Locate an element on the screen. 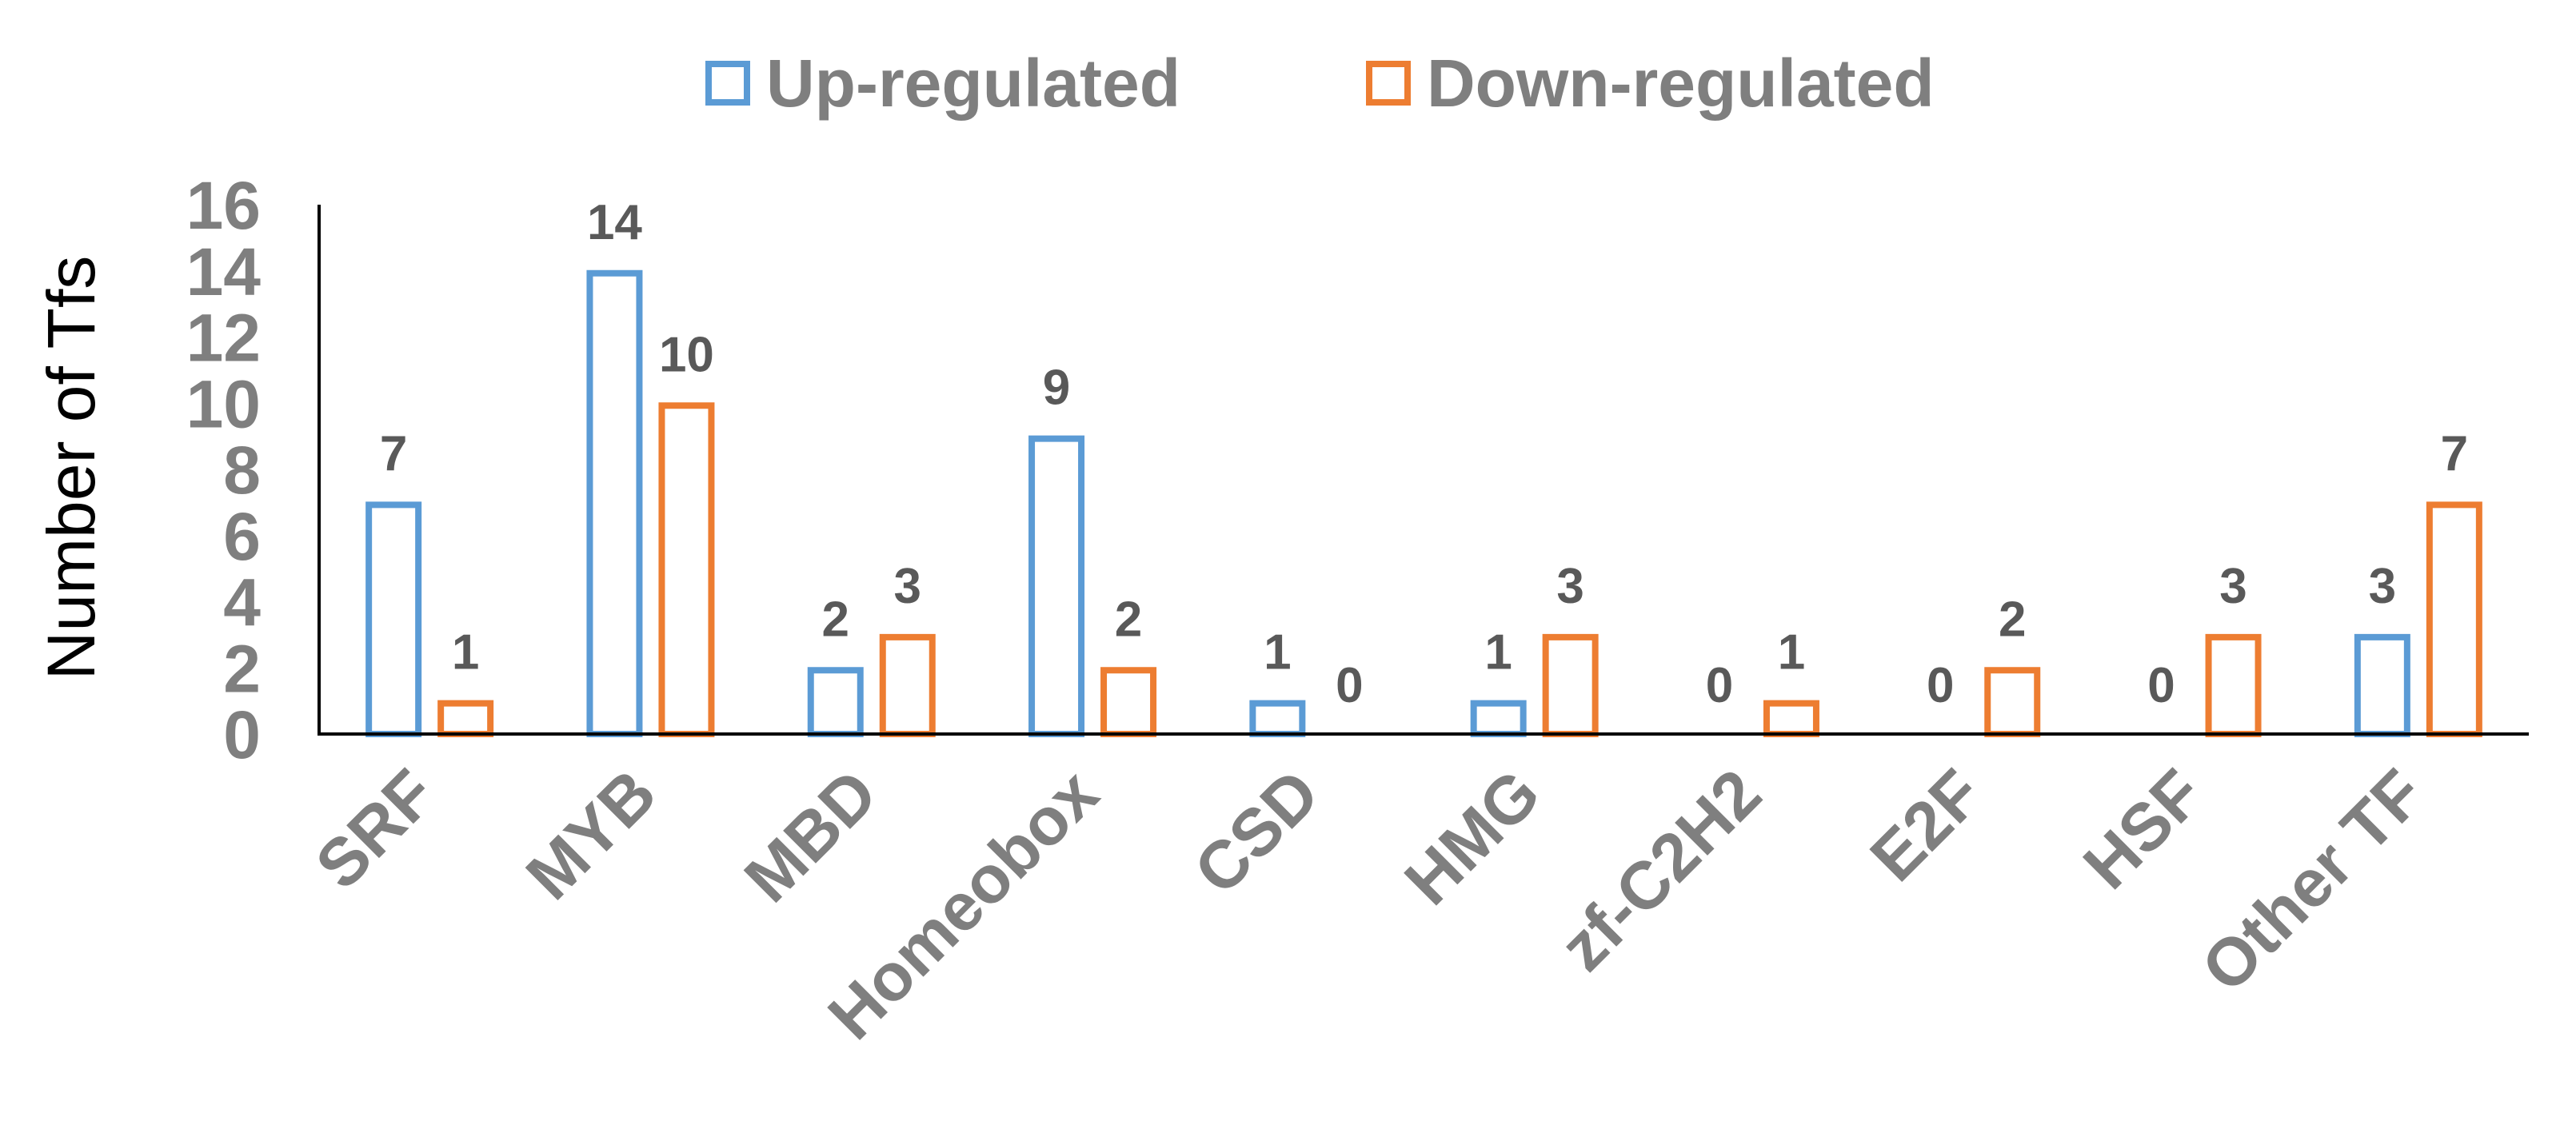 The image size is (2576, 1141). bar-down-zf-c2h2 is located at coordinates (1791, 718).